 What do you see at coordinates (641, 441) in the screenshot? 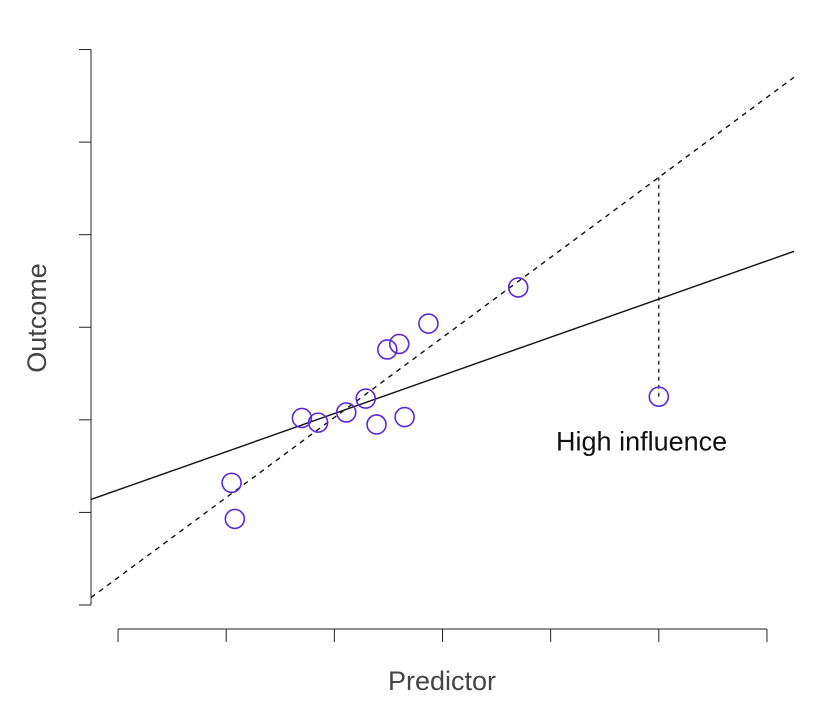
I see `annotation-high-influence: High influence` at bounding box center [641, 441].